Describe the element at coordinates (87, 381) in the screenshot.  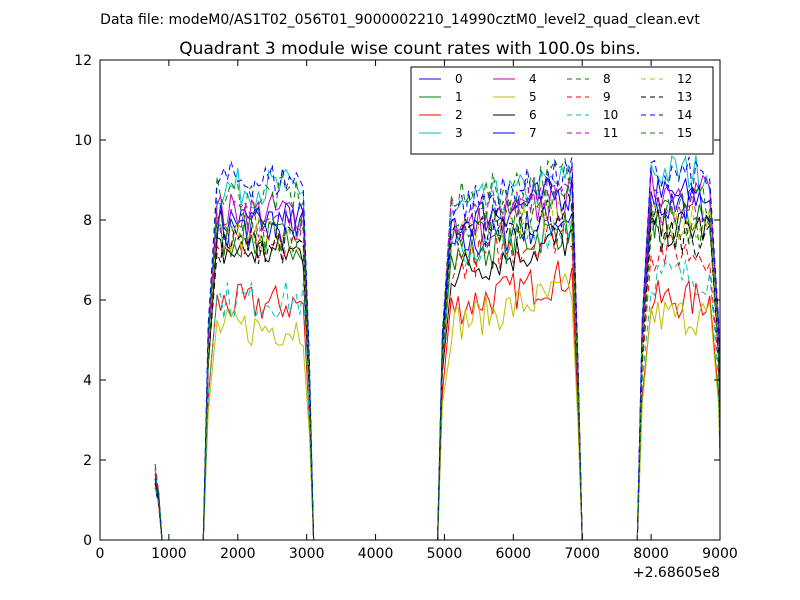
I see `y-tick-label: 4` at that location.